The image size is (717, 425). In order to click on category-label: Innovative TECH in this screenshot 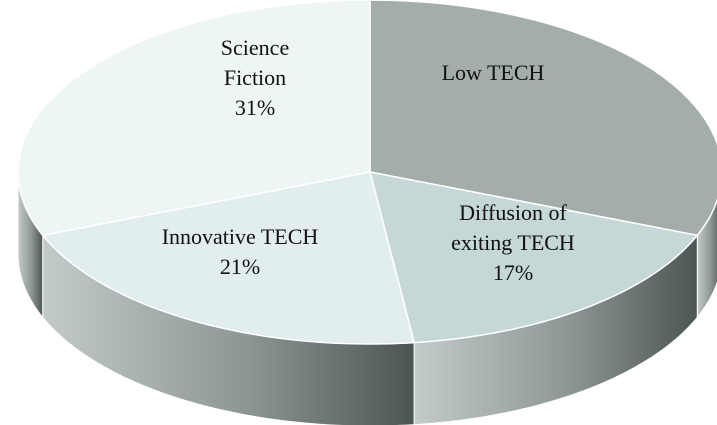, I will do `click(240, 236)`.